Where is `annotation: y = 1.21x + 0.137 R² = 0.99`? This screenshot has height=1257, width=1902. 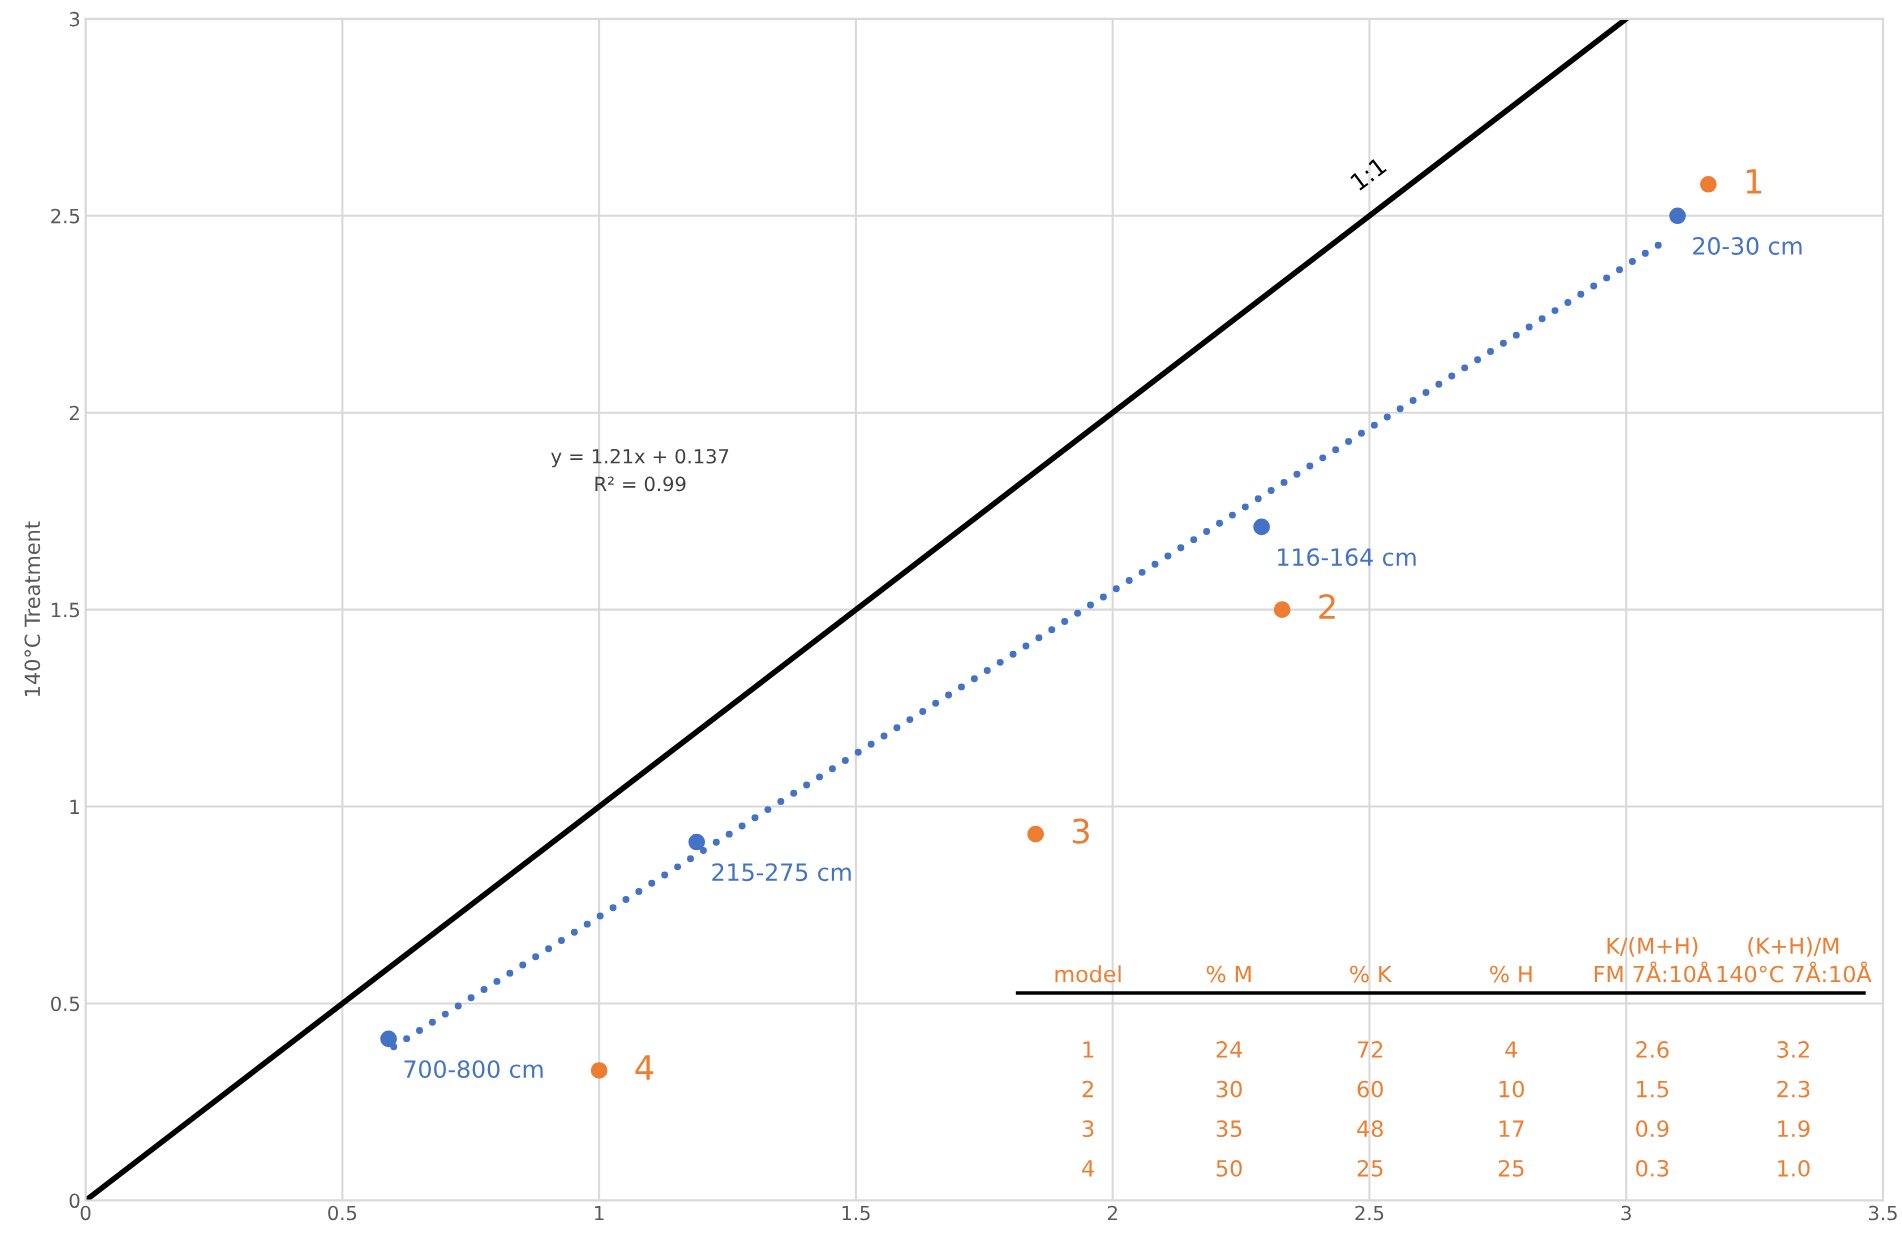 annotation: y = 1.21x + 0.137 R² = 0.99 is located at coordinates (640, 470).